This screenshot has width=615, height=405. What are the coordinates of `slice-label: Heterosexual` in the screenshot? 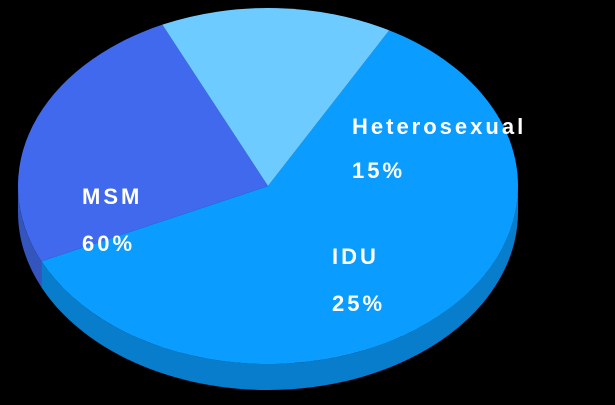 It's located at (439, 126).